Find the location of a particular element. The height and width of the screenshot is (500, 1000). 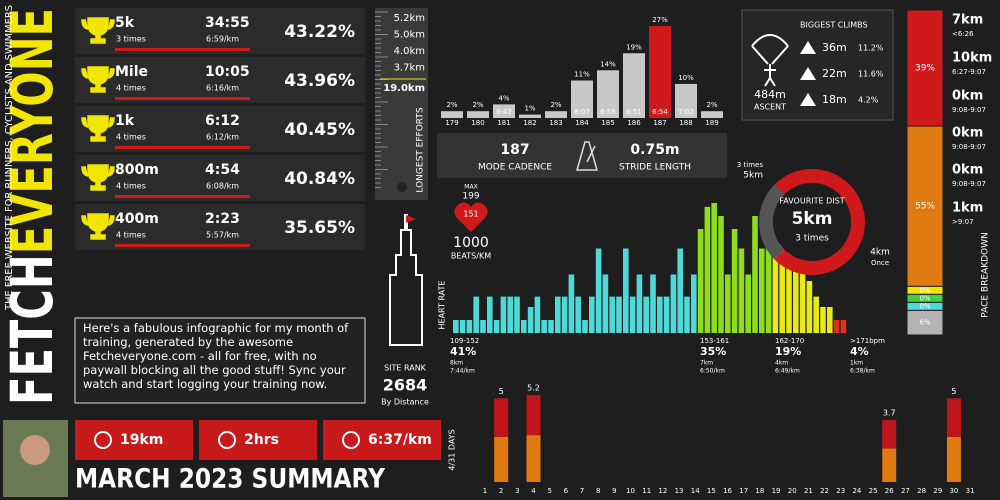

day-label: 12 is located at coordinates (662, 491).